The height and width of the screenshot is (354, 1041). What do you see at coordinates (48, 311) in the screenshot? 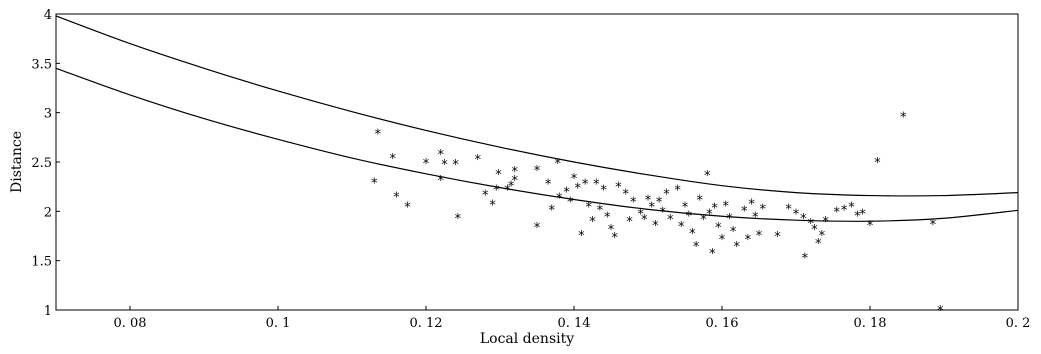
I see `y-tick-label: 1` at bounding box center [48, 311].